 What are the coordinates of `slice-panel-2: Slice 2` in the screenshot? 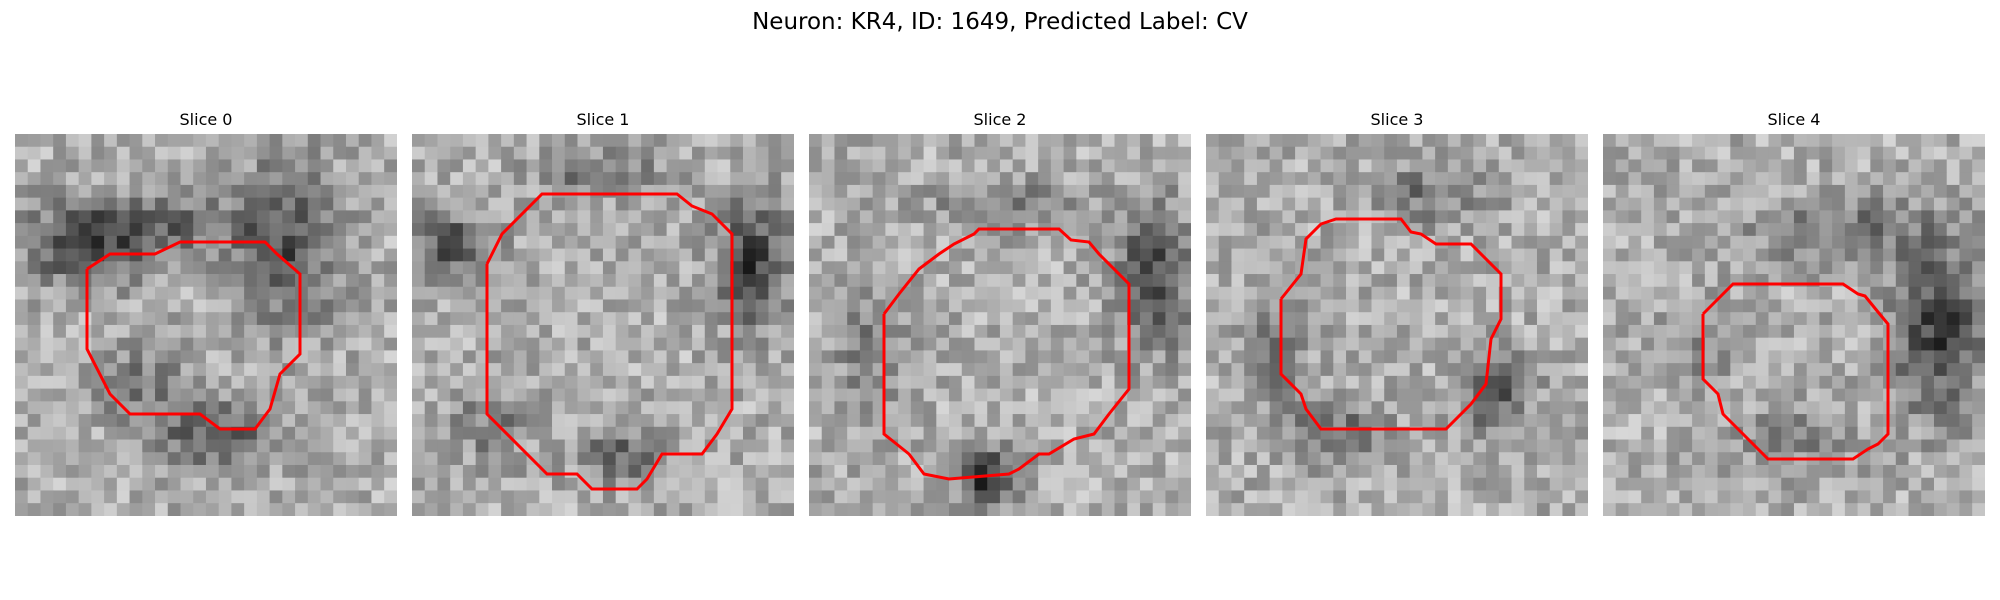 It's located at (1000, 315).